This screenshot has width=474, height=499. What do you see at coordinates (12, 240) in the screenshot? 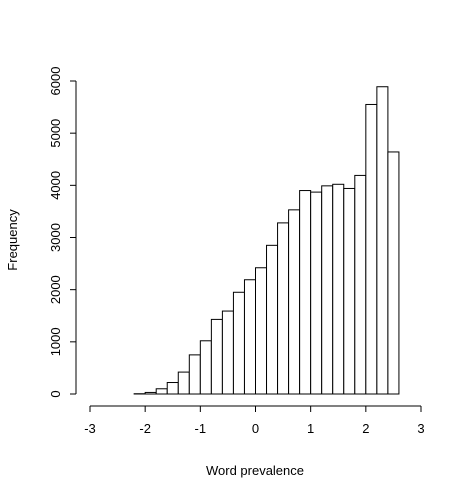
I see `y-axis-label: Frequency` at bounding box center [12, 240].